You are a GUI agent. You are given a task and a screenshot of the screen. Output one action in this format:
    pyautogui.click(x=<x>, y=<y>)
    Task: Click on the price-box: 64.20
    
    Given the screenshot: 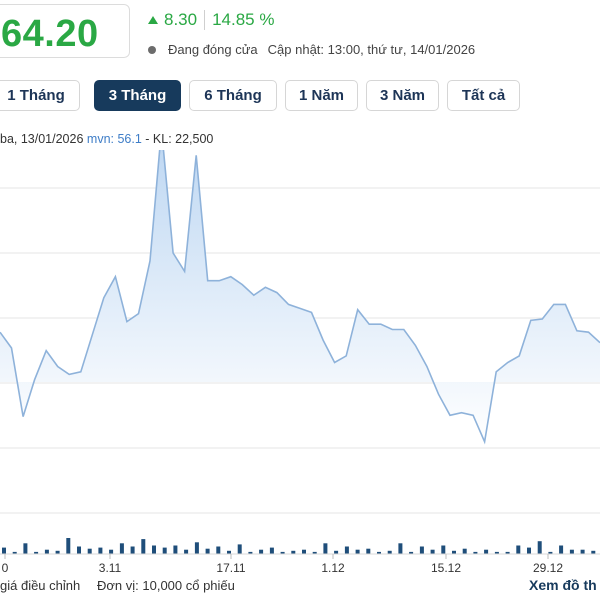 What is the action you would take?
    pyautogui.click(x=65, y=31)
    